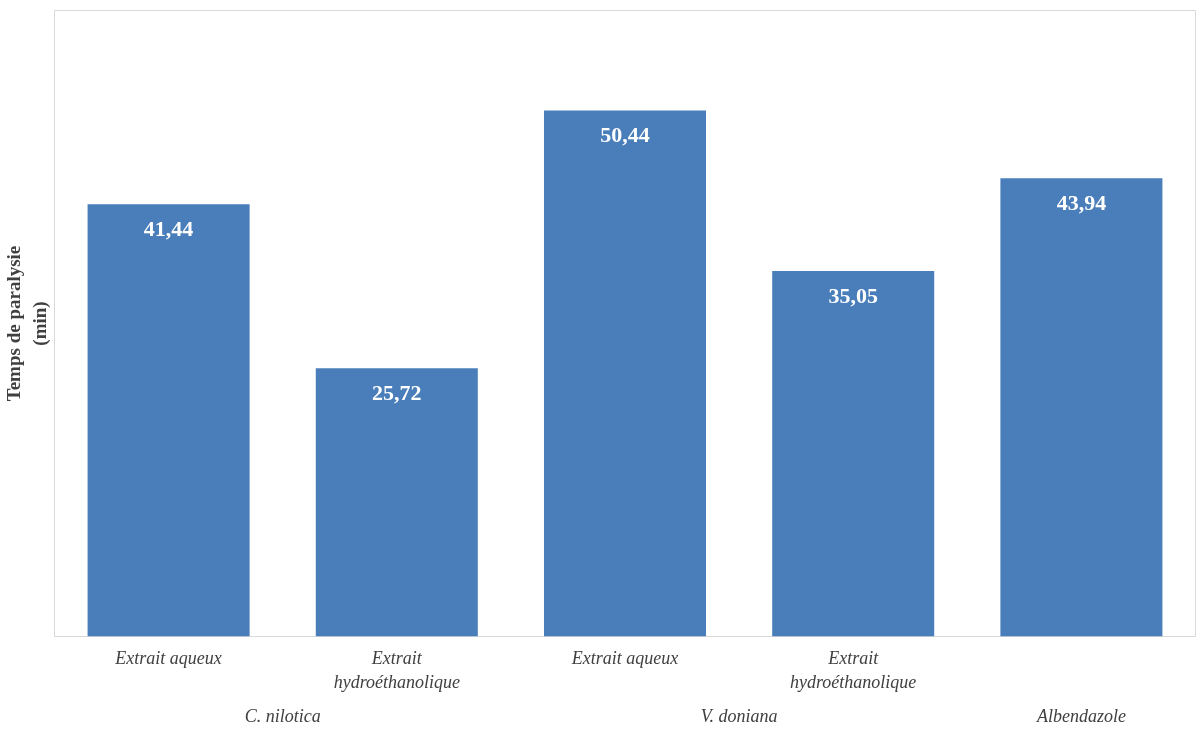  I want to click on data-label: 25,72, so click(397, 393).